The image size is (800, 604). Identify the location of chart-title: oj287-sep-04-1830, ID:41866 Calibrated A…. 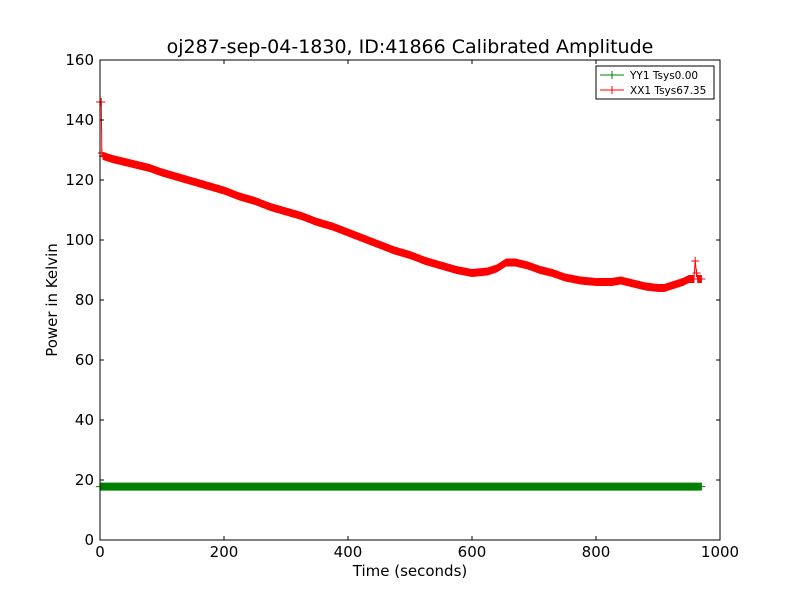
(410, 47).